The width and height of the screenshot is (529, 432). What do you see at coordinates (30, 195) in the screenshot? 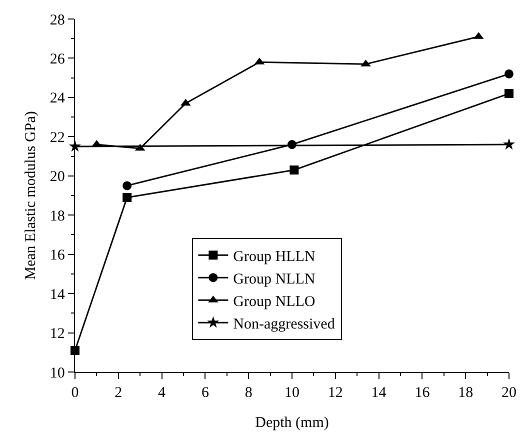
I see `y-axis-title: Mean Elastic modulus GPa)` at bounding box center [30, 195].